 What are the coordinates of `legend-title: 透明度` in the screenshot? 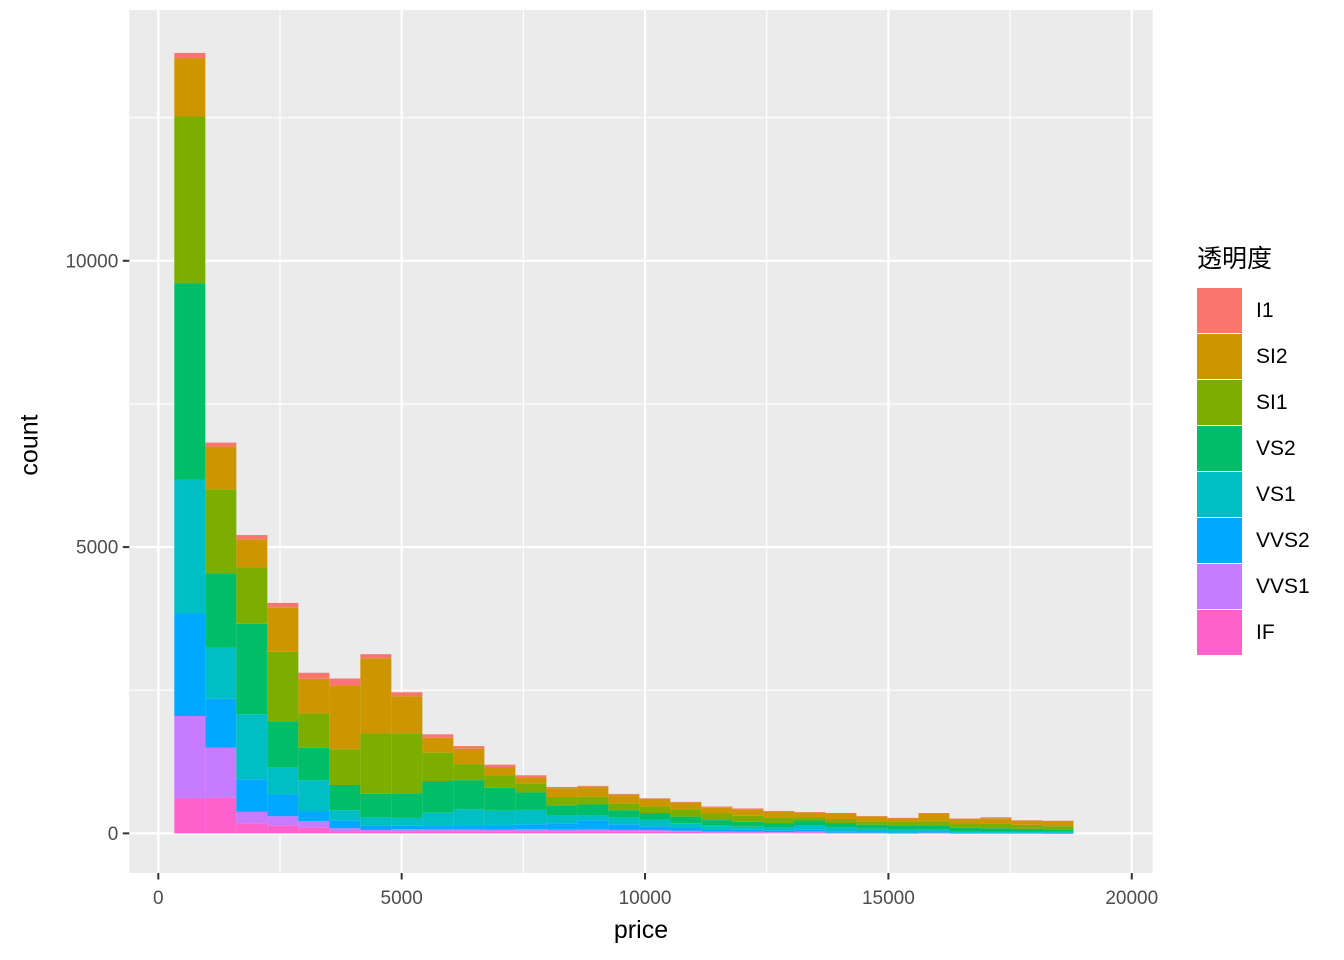 It's located at (1235, 259).